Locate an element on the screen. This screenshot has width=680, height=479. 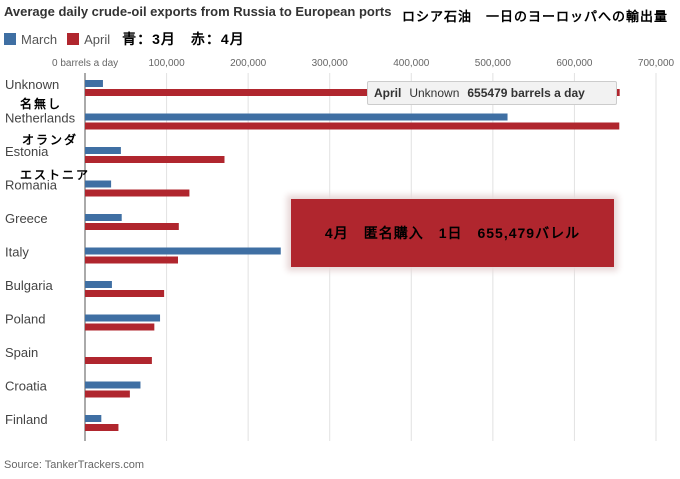
bar-march-estonia is located at coordinates (103, 150).